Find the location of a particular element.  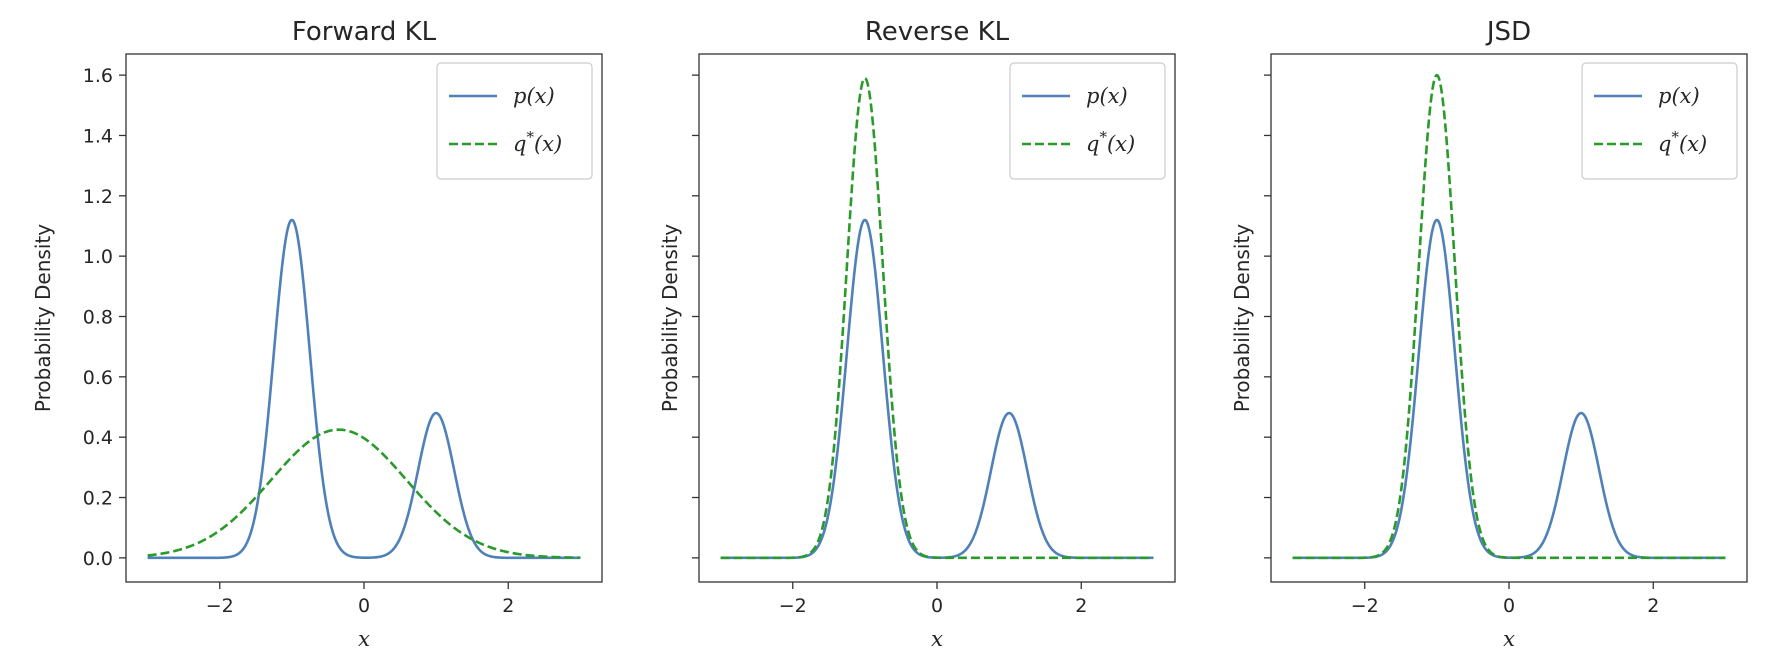

panel-title: Forward KL is located at coordinates (364, 32).